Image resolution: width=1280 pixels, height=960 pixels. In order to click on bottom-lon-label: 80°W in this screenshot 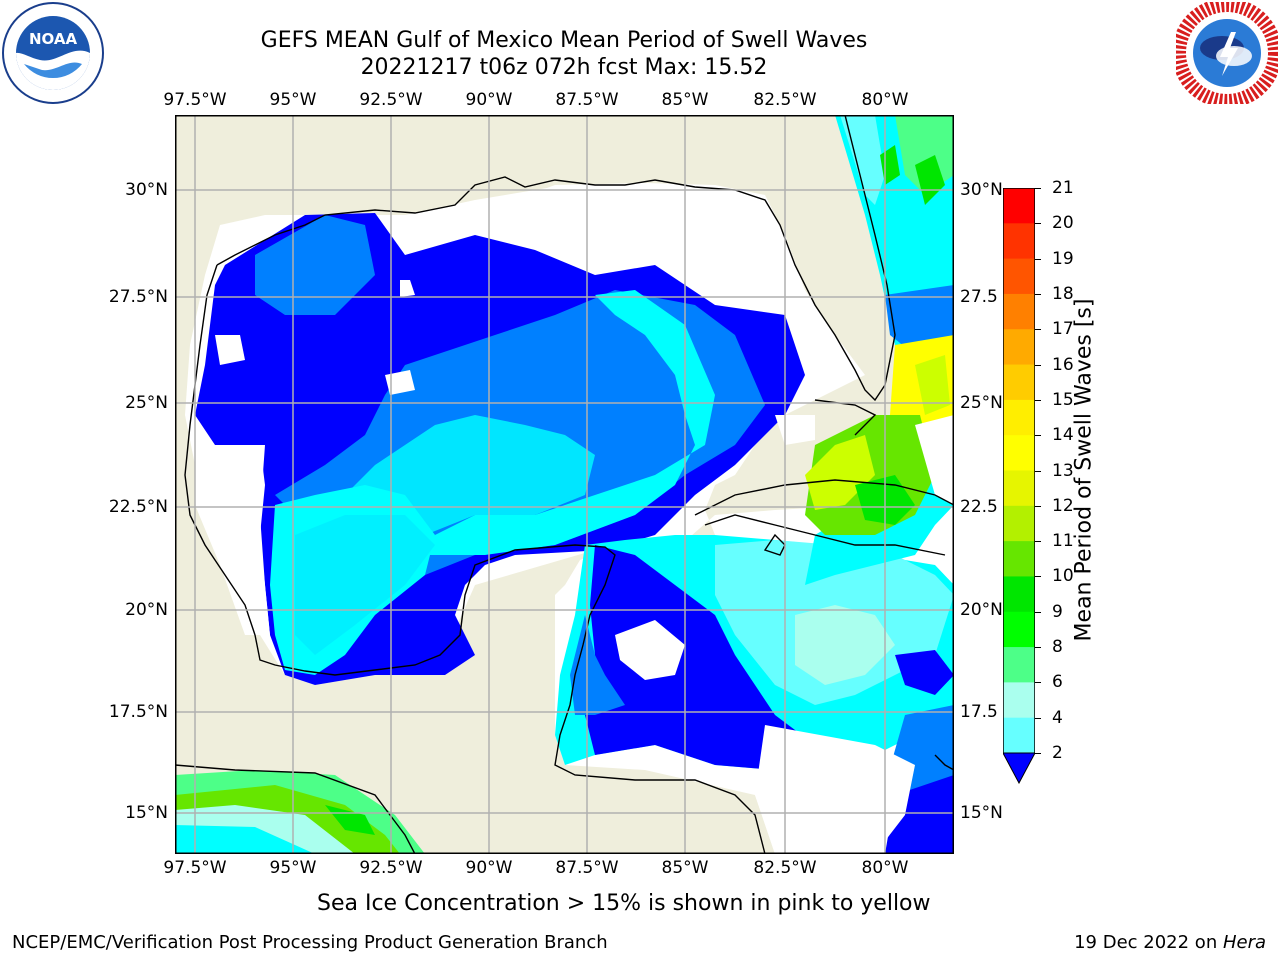, I will do `click(885, 868)`.